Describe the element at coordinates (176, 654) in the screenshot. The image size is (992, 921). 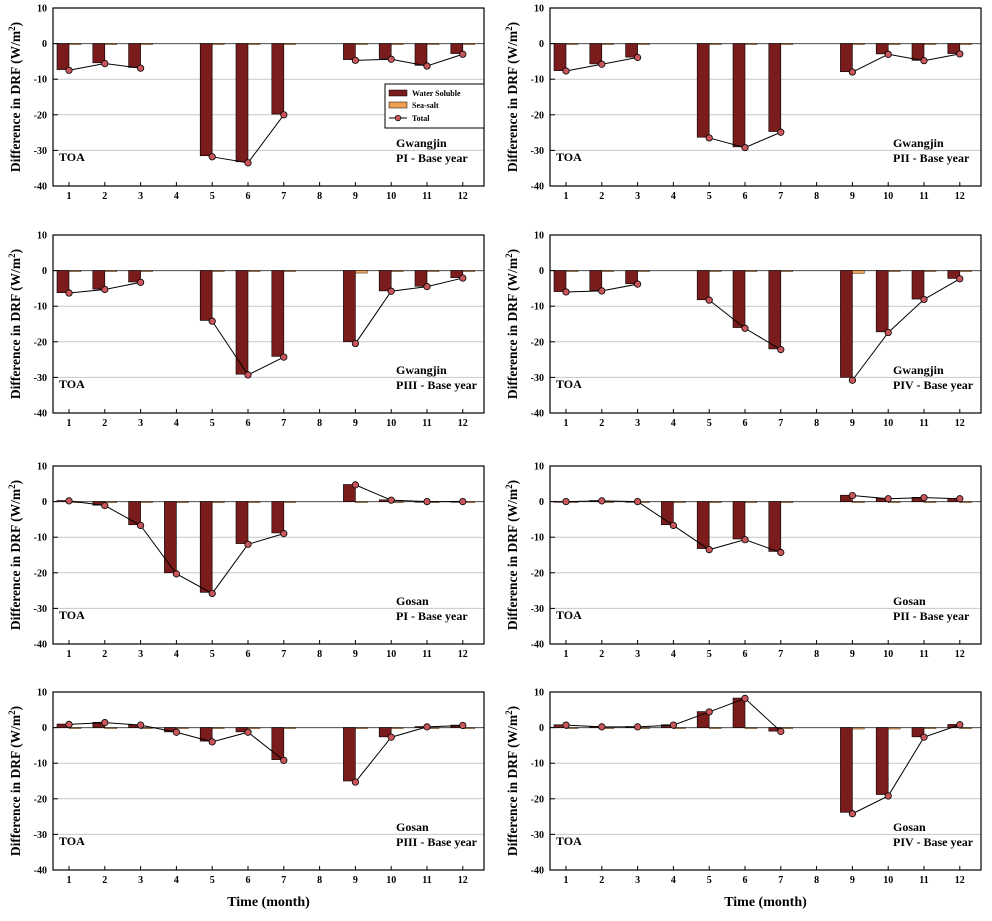
I see `chart-4-xtick-label: 4` at that location.